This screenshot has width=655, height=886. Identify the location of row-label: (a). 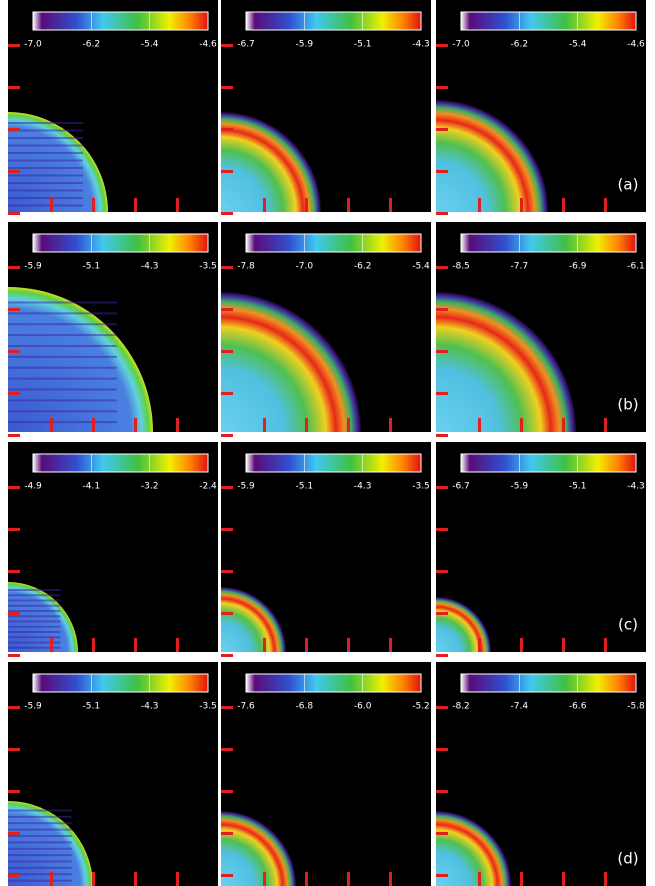
(628, 185).